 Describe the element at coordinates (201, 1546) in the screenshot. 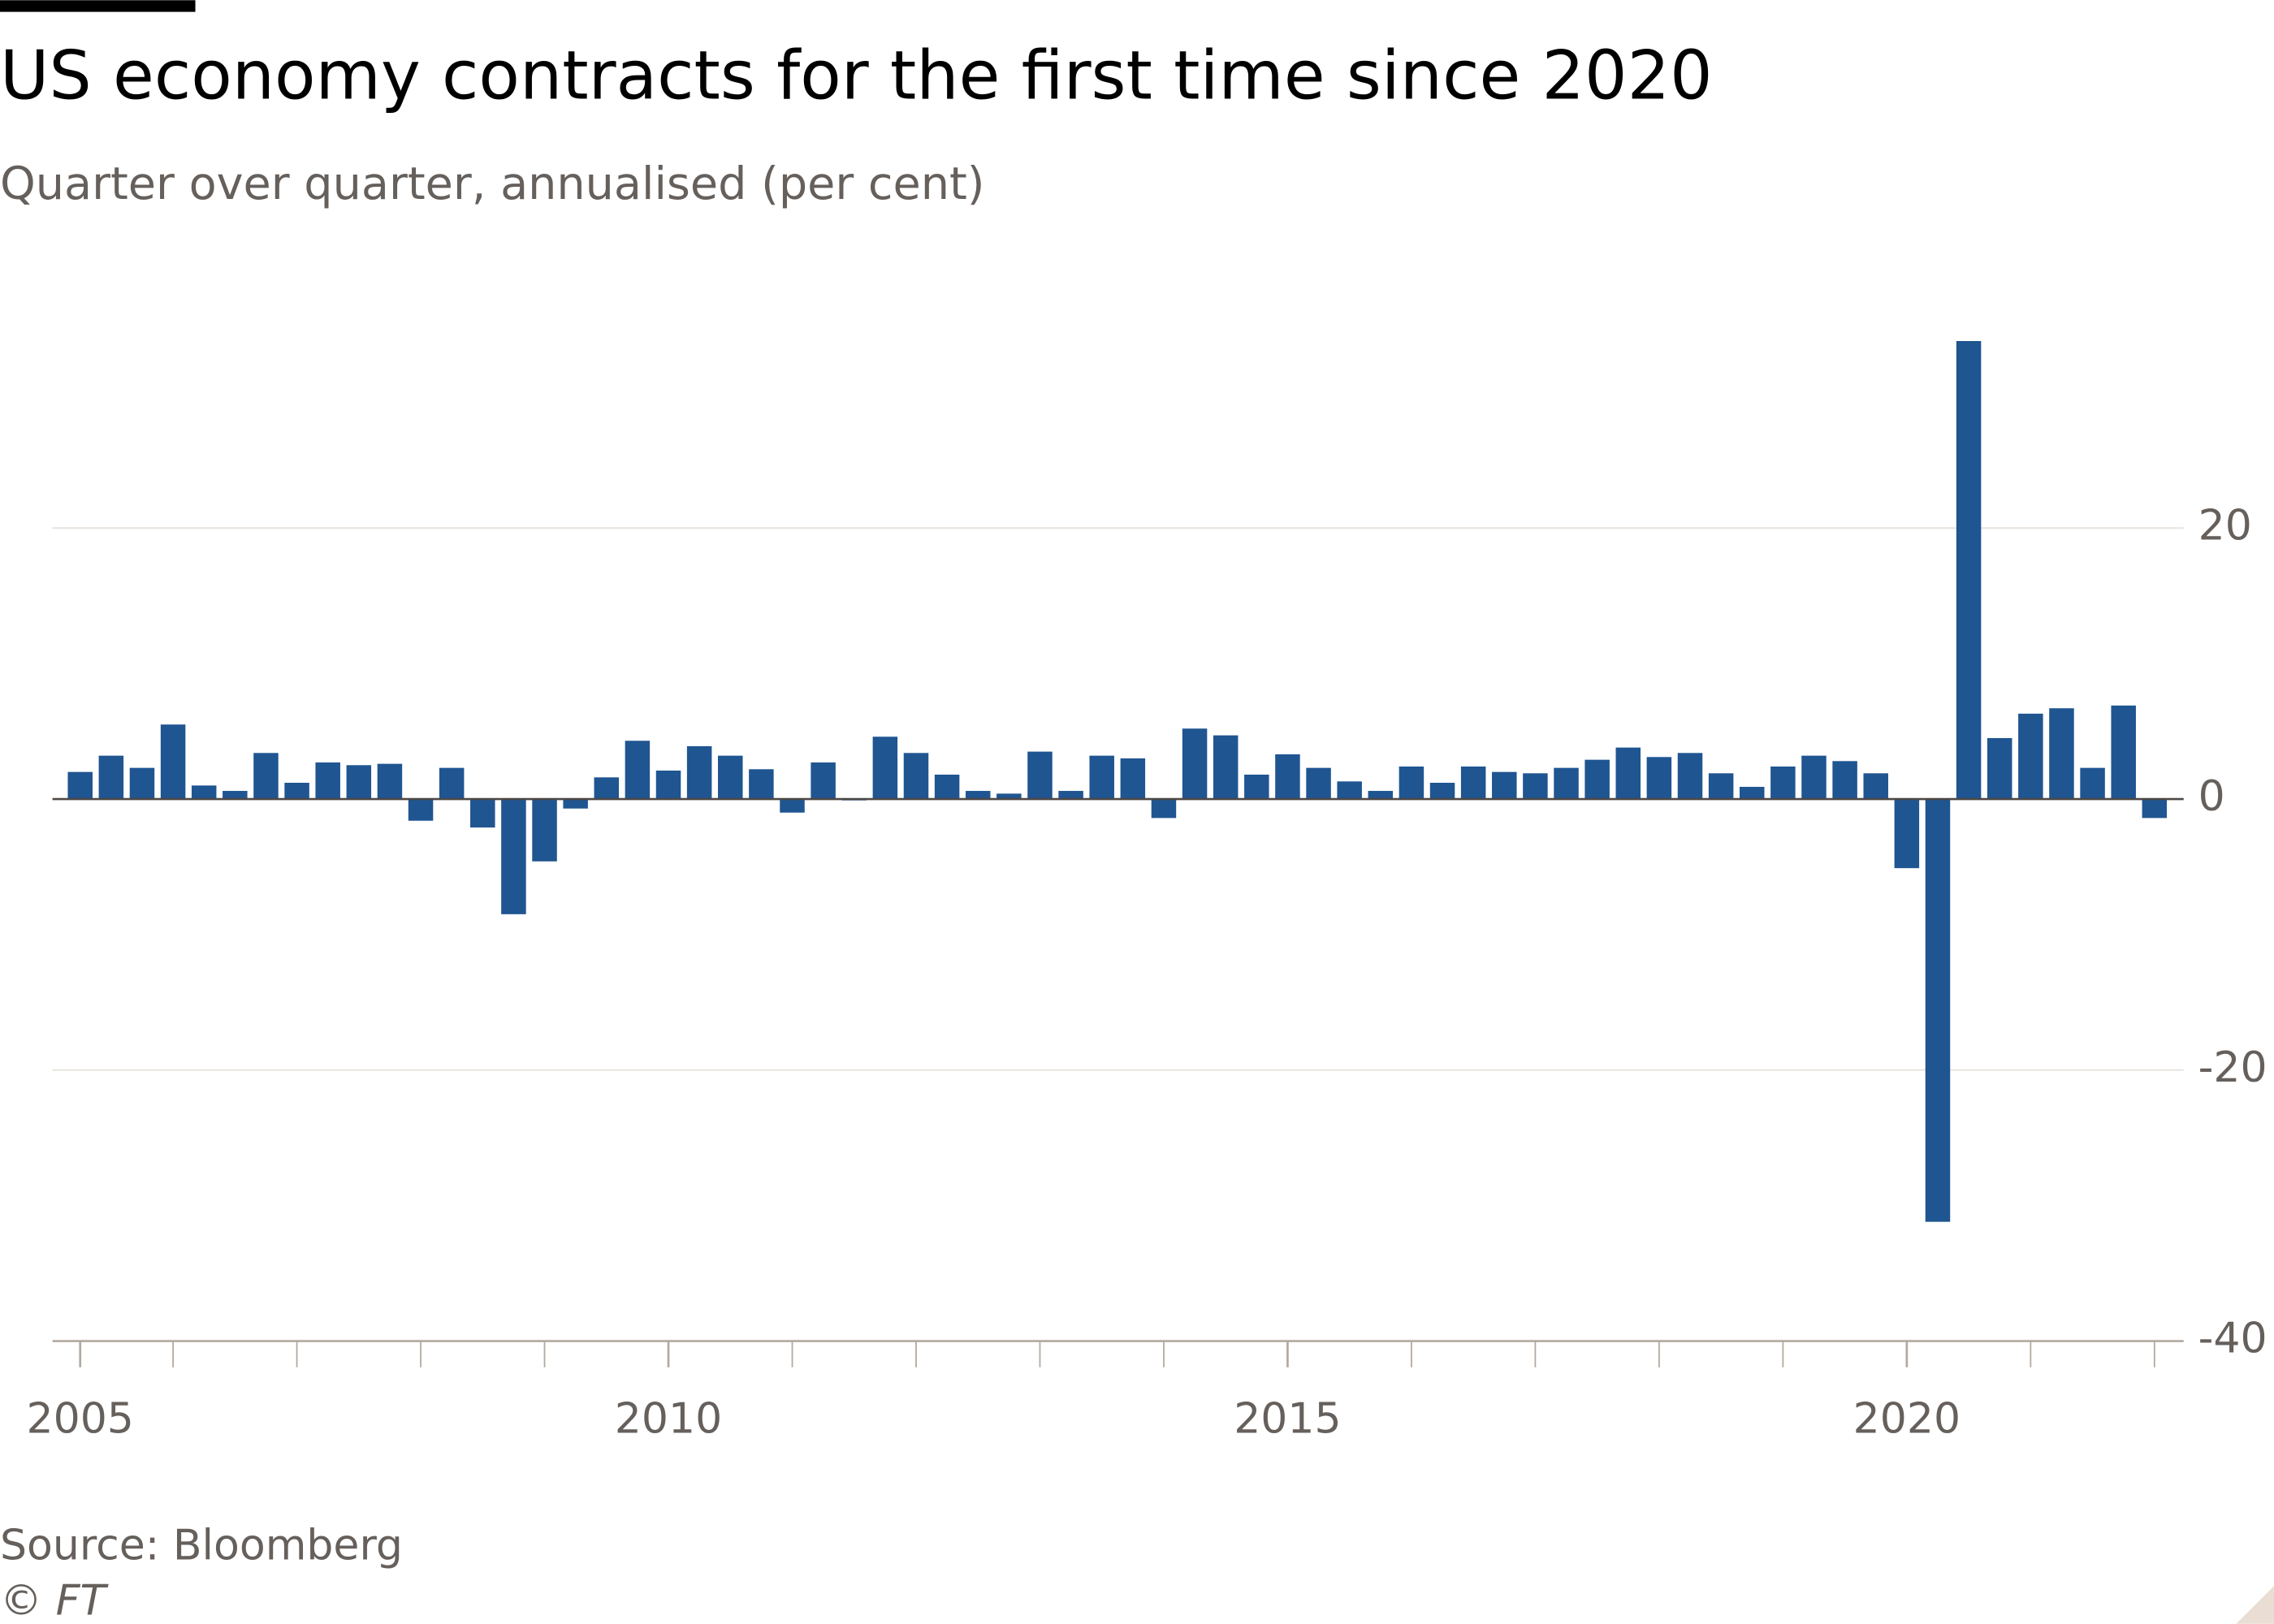

I see `source: Source: Bloomberg` at that location.